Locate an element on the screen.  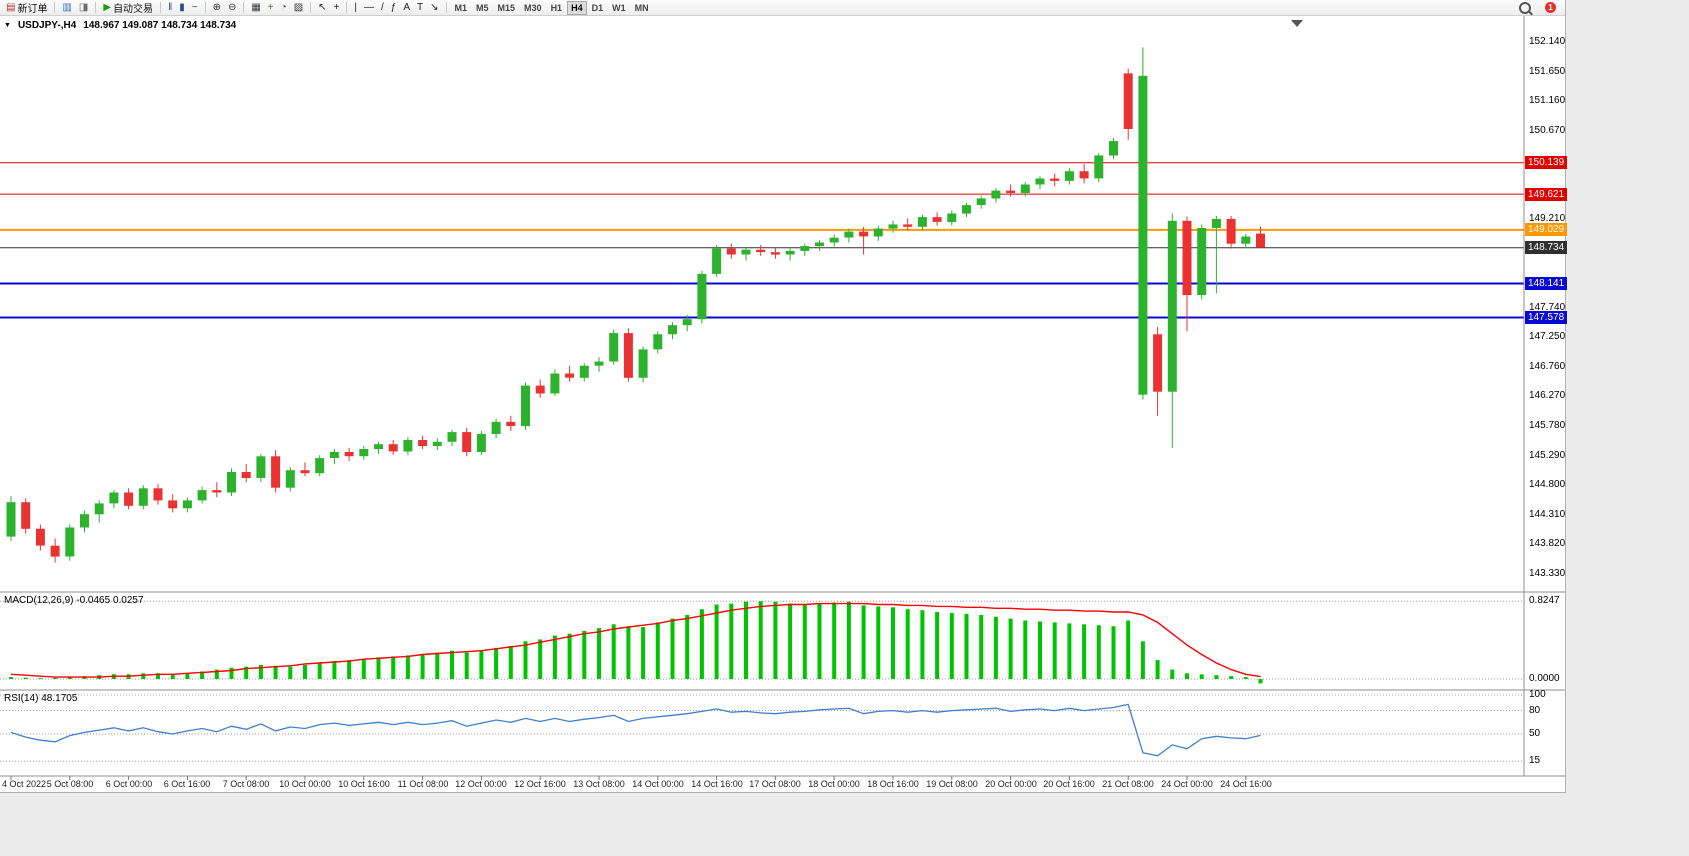
arrows-button: ↘ is located at coordinates (434, 8).